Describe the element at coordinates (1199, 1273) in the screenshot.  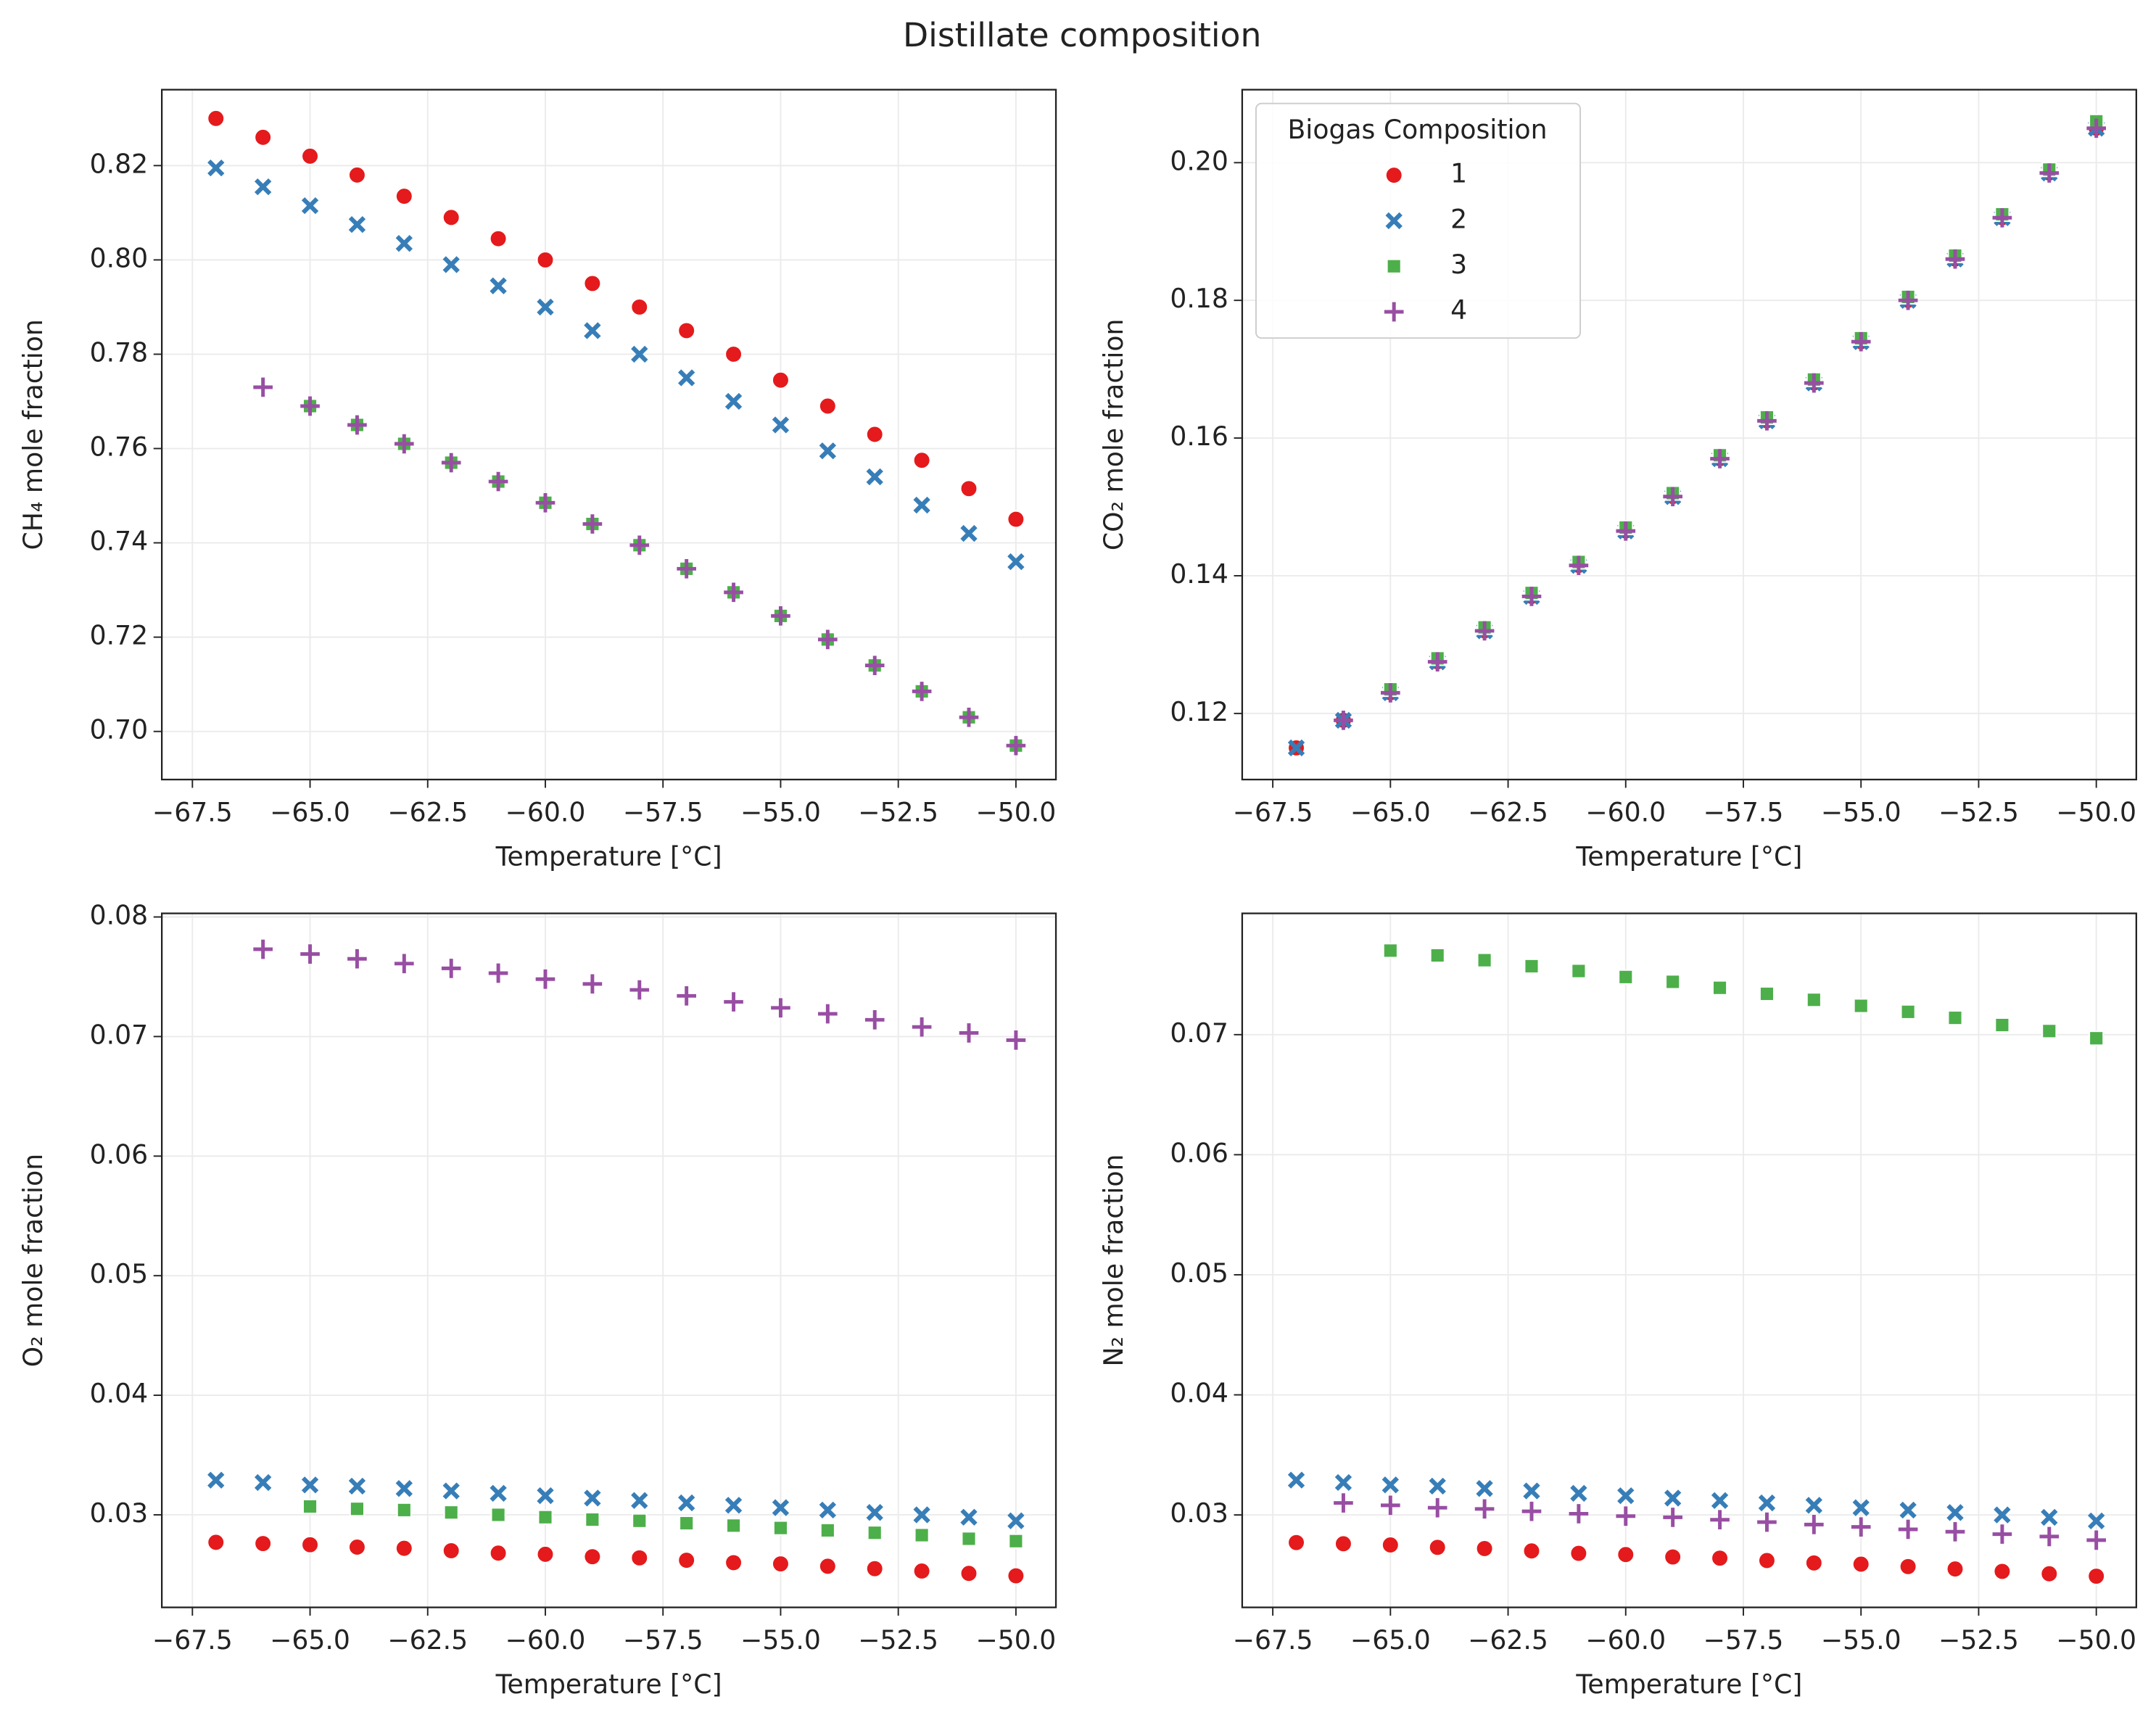
I see `y-tick-label: 0.05` at that location.